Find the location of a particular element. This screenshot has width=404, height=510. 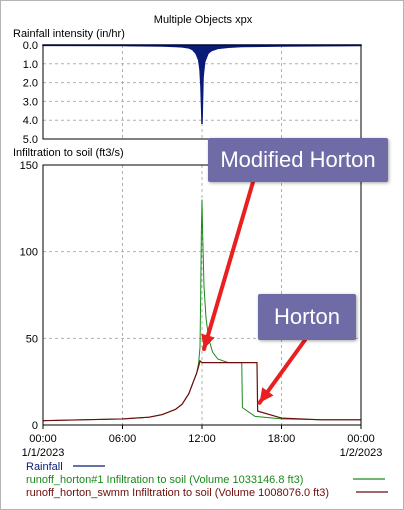

annotation-modified-horton: Modified Horton is located at coordinates (298, 160).